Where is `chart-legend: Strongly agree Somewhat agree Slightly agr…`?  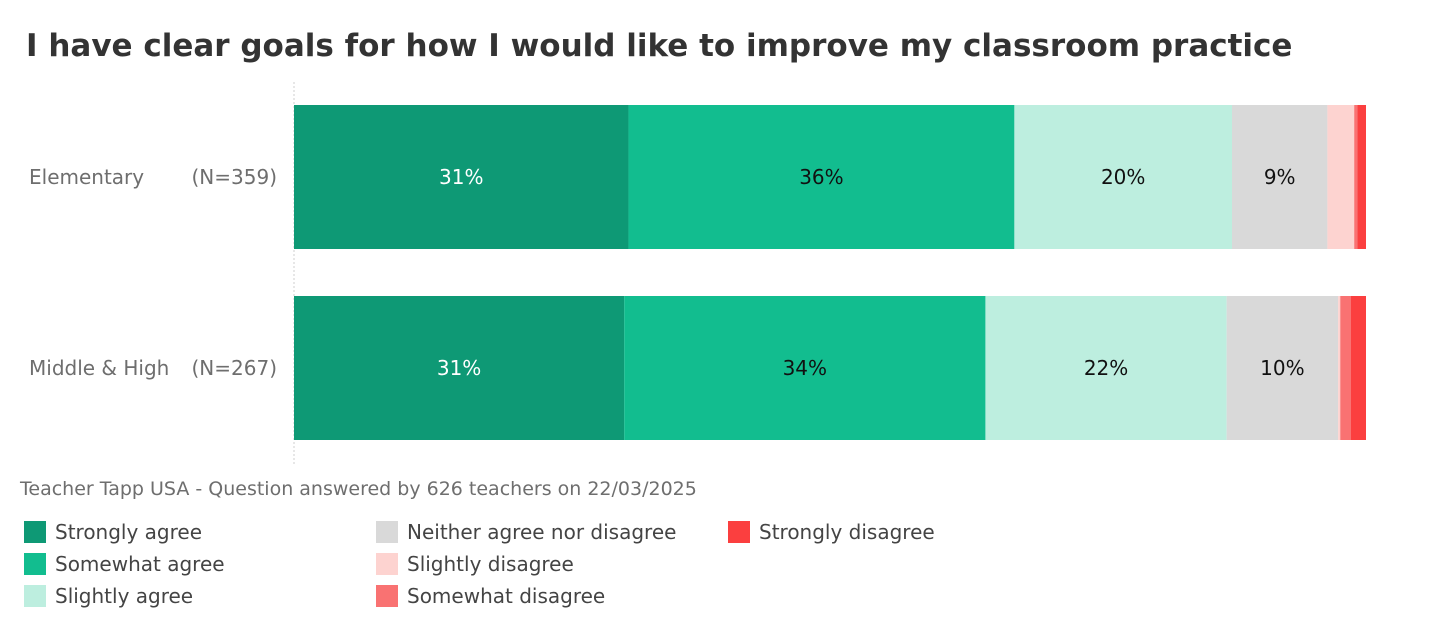 chart-legend: Strongly agree Somewhat agree Slightly agr… is located at coordinates (524, 570).